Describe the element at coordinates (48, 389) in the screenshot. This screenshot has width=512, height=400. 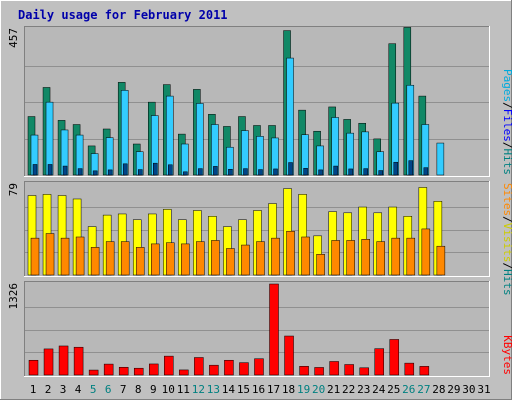
I see `x-tick-2: 2` at that location.